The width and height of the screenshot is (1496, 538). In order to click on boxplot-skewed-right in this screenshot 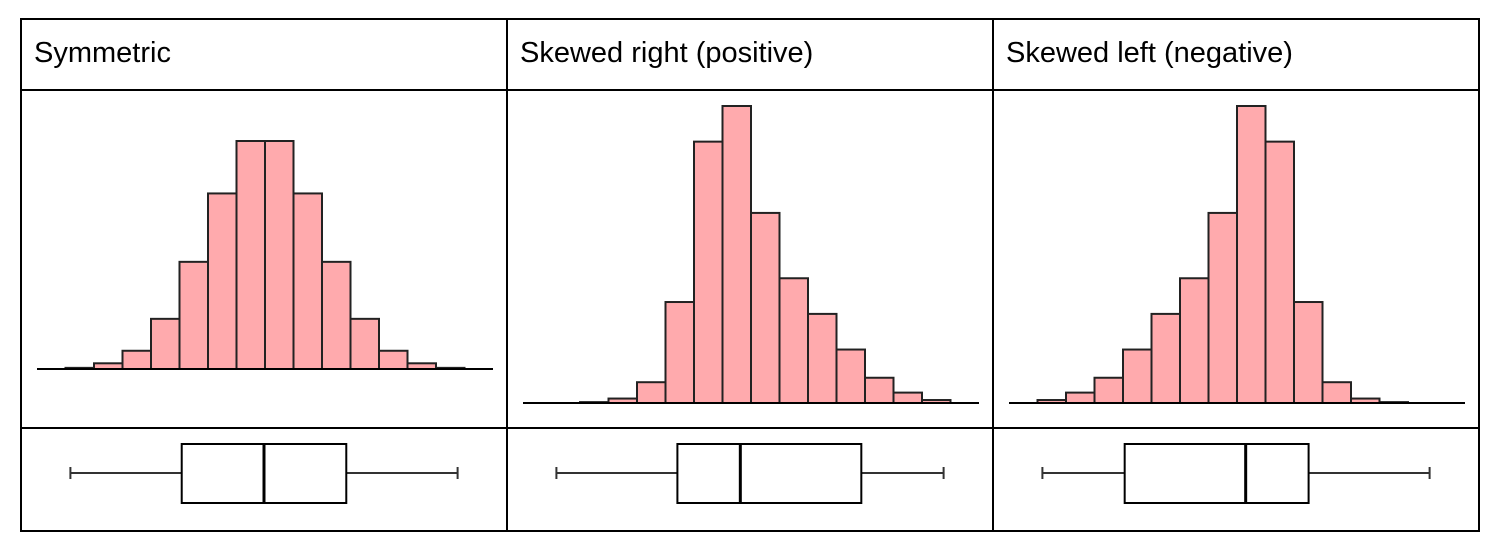, I will do `click(750, 473)`.